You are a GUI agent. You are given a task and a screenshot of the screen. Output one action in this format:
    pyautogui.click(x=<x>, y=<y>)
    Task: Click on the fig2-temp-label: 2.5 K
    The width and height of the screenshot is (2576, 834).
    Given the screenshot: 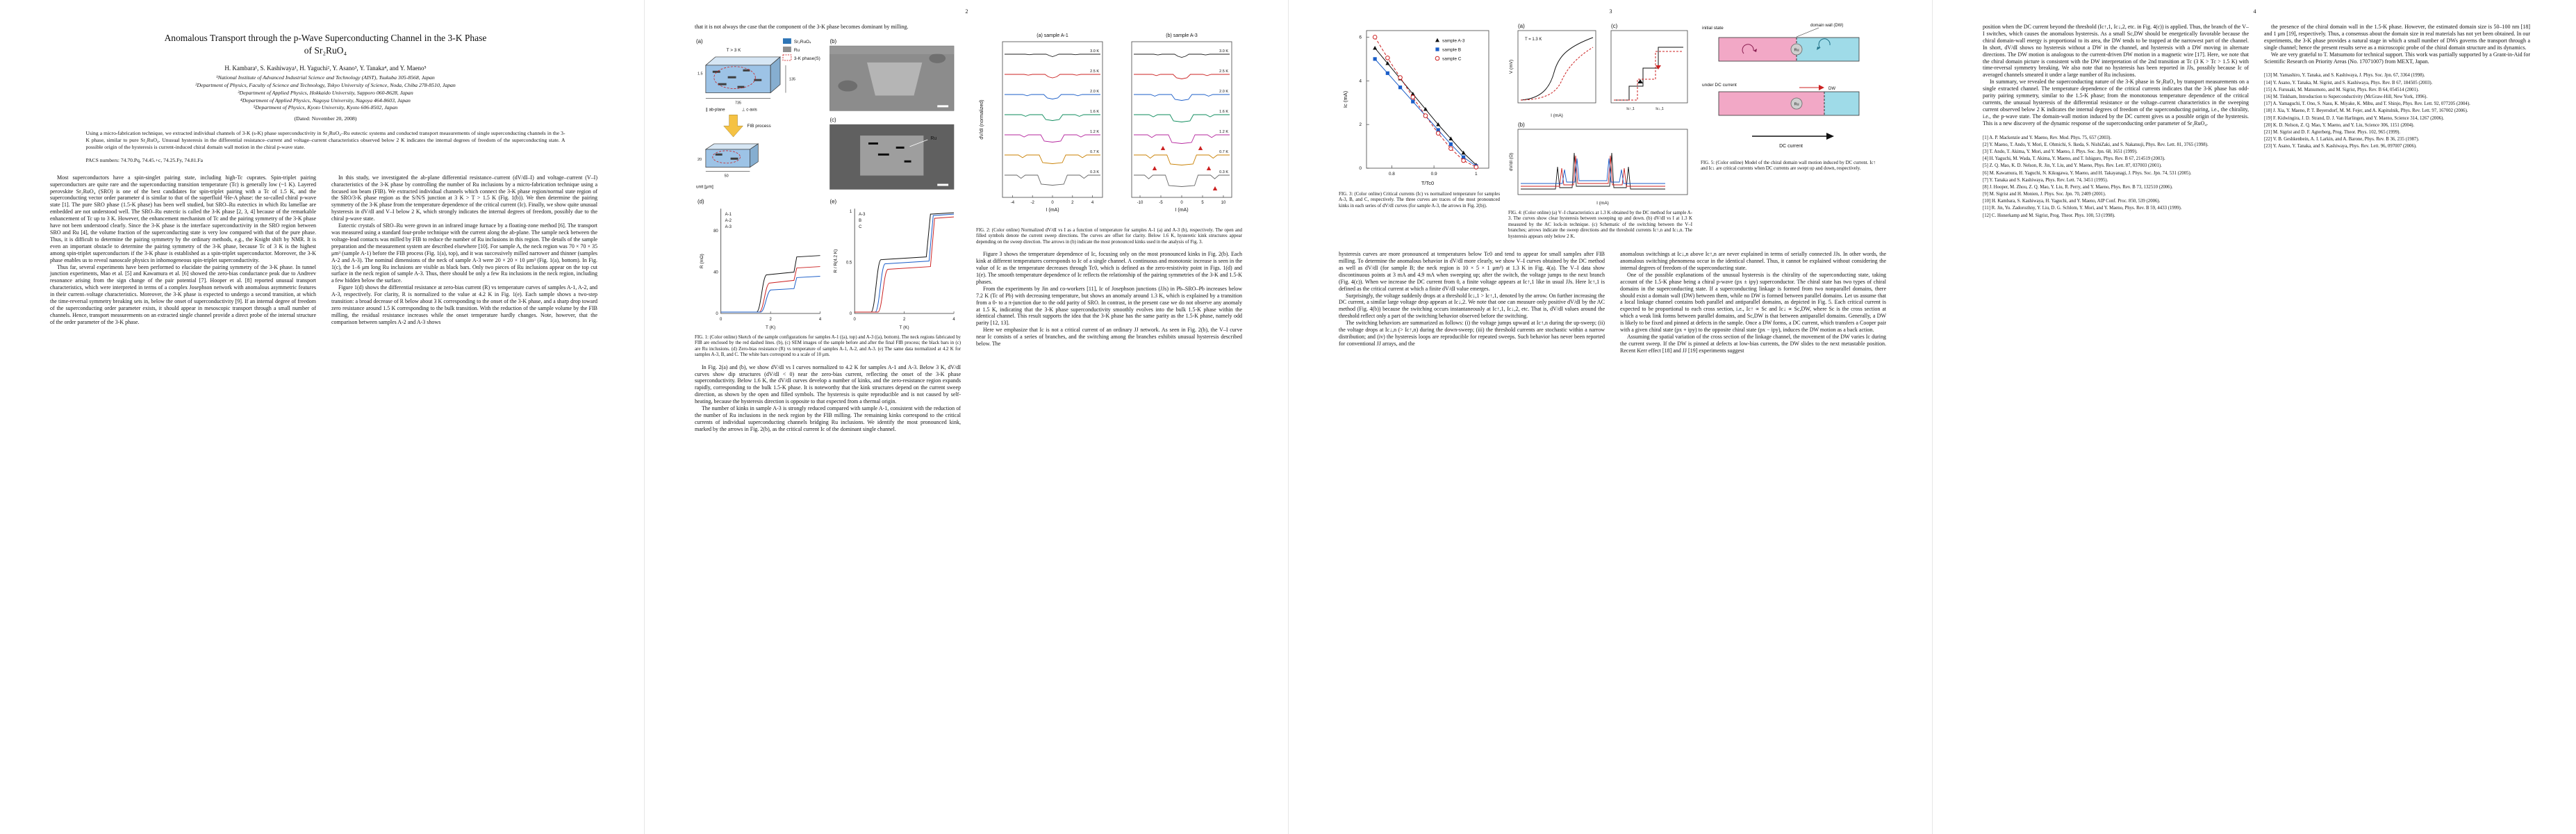 What is the action you would take?
    pyautogui.click(x=1223, y=72)
    